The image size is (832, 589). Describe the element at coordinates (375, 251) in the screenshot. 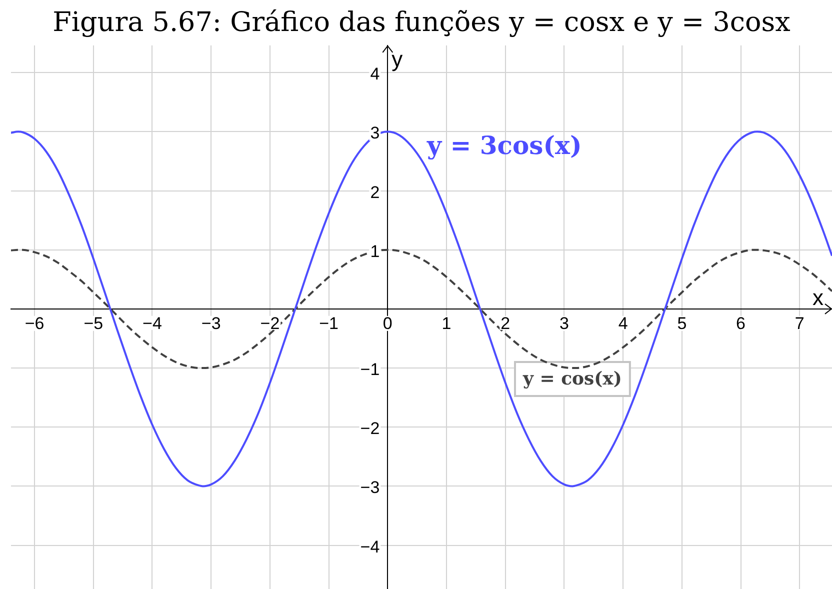

I see `y-tick-label: 1` at that location.